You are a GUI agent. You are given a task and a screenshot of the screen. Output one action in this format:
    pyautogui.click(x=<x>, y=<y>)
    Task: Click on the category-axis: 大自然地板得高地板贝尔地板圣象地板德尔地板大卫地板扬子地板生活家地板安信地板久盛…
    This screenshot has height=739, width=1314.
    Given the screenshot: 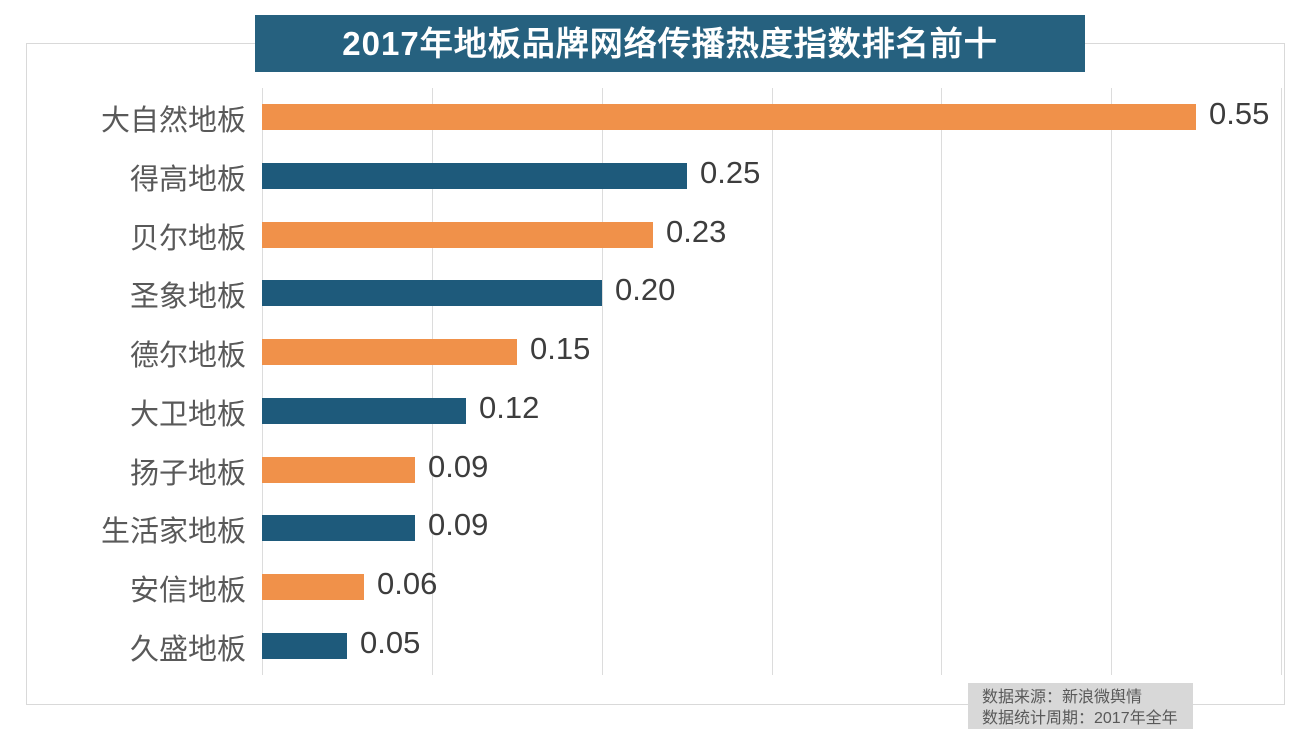 What is the action you would take?
    pyautogui.click(x=138, y=381)
    